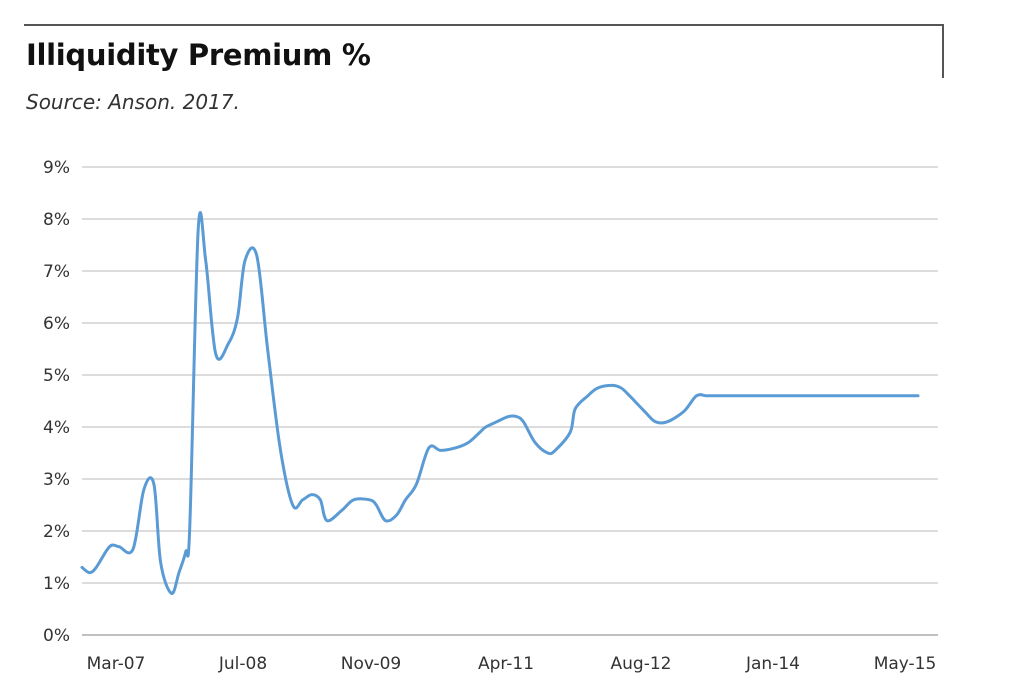  What do you see at coordinates (56, 376) in the screenshot?
I see `y-tick-label: 5%` at bounding box center [56, 376].